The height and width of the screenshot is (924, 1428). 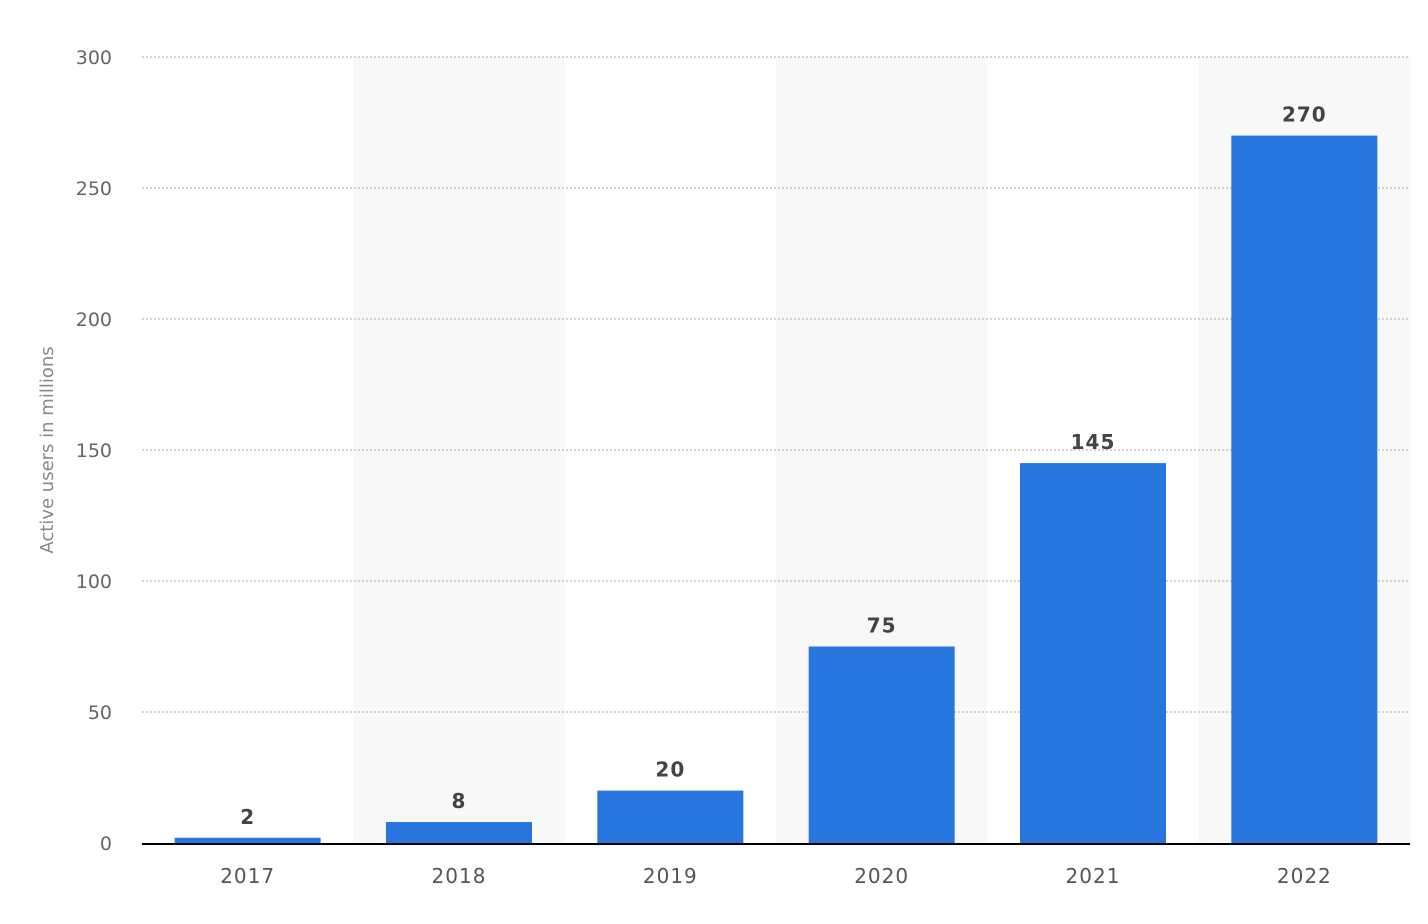 What do you see at coordinates (881, 745) in the screenshot?
I see `bar-2020` at bounding box center [881, 745].